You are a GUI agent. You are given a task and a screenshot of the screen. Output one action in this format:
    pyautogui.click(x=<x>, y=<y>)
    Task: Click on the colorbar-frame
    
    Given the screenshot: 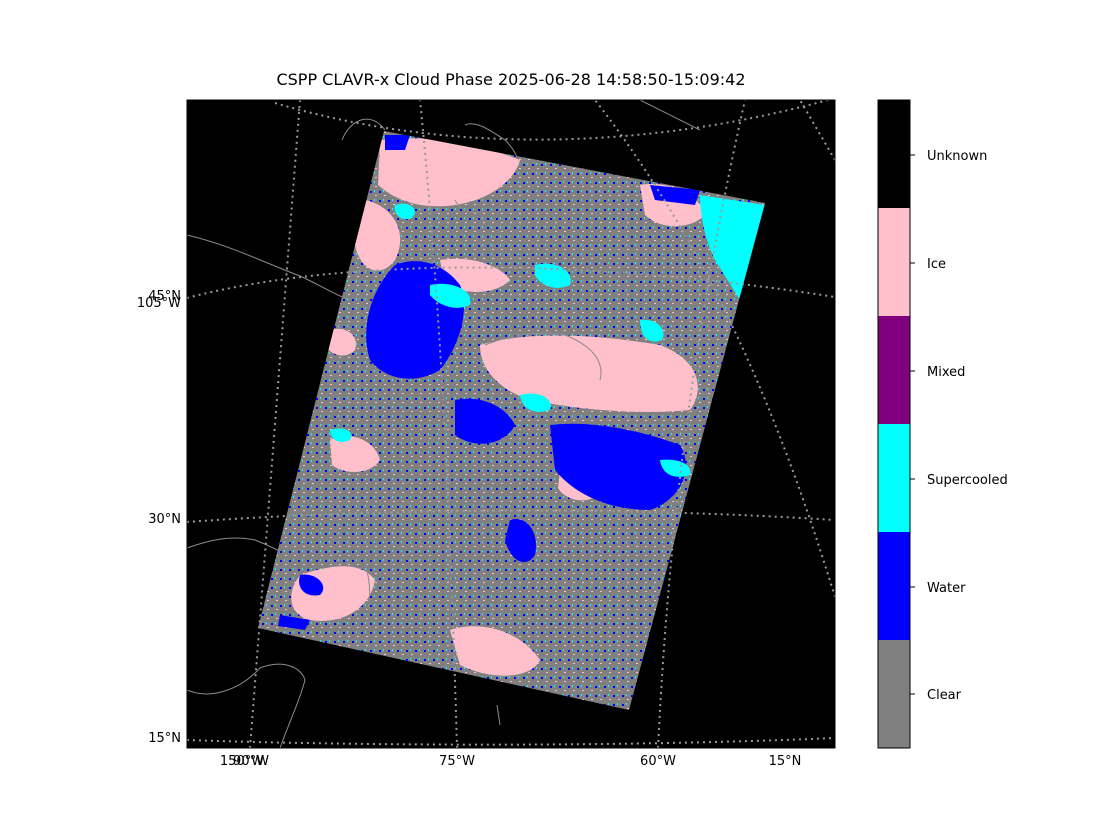 What is the action you would take?
    pyautogui.click(x=894, y=424)
    